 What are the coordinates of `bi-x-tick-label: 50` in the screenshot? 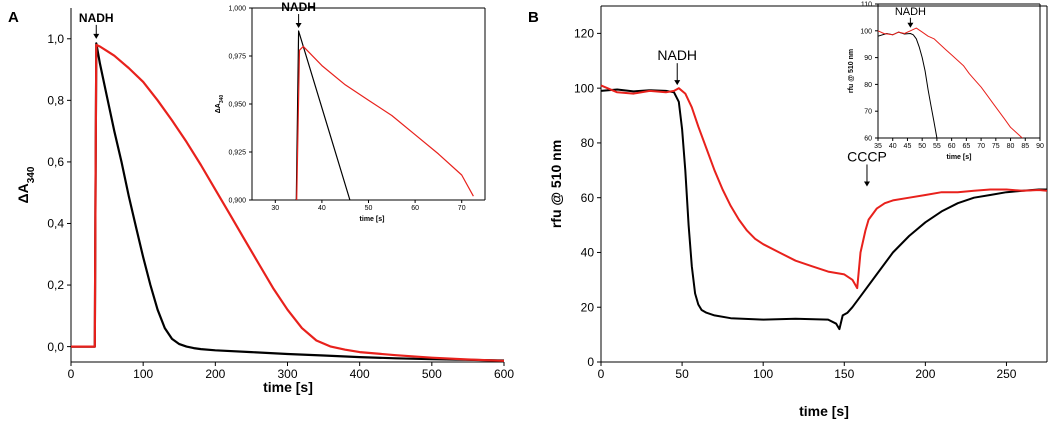 It's located at (922, 146).